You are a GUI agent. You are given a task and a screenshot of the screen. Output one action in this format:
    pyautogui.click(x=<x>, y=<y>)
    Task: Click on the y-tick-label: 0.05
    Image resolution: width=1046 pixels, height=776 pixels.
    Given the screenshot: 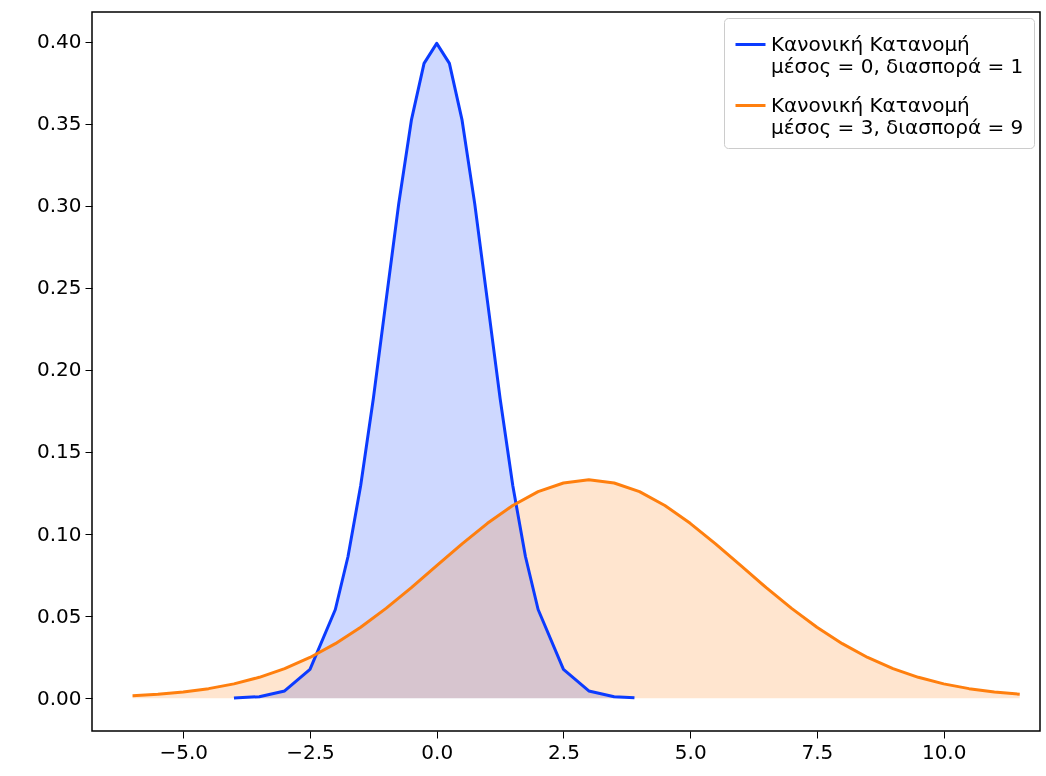 What is the action you would take?
    pyautogui.click(x=59, y=615)
    